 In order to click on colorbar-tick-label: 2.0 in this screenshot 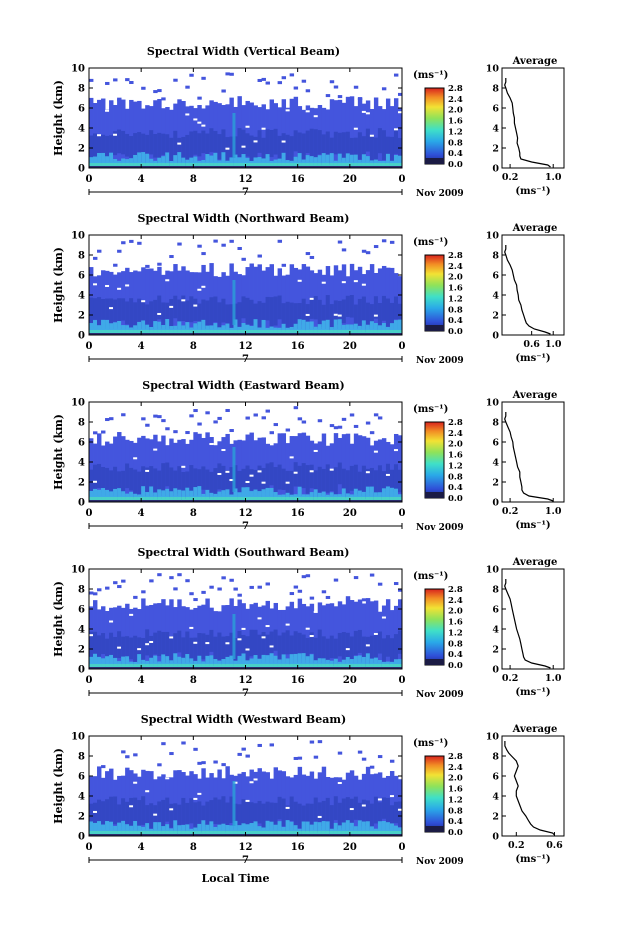, I will do `click(455, 445)`.